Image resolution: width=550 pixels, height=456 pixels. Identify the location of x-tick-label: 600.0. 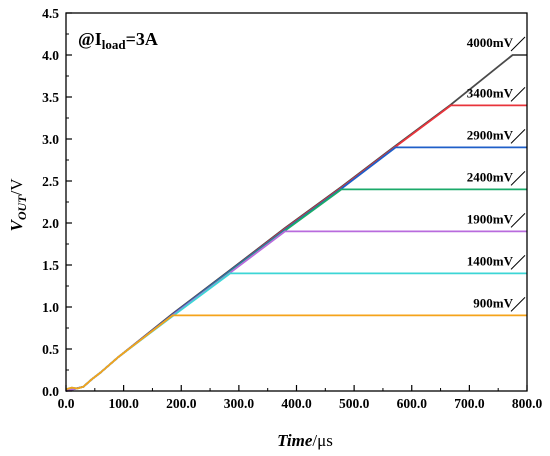
(412, 403).